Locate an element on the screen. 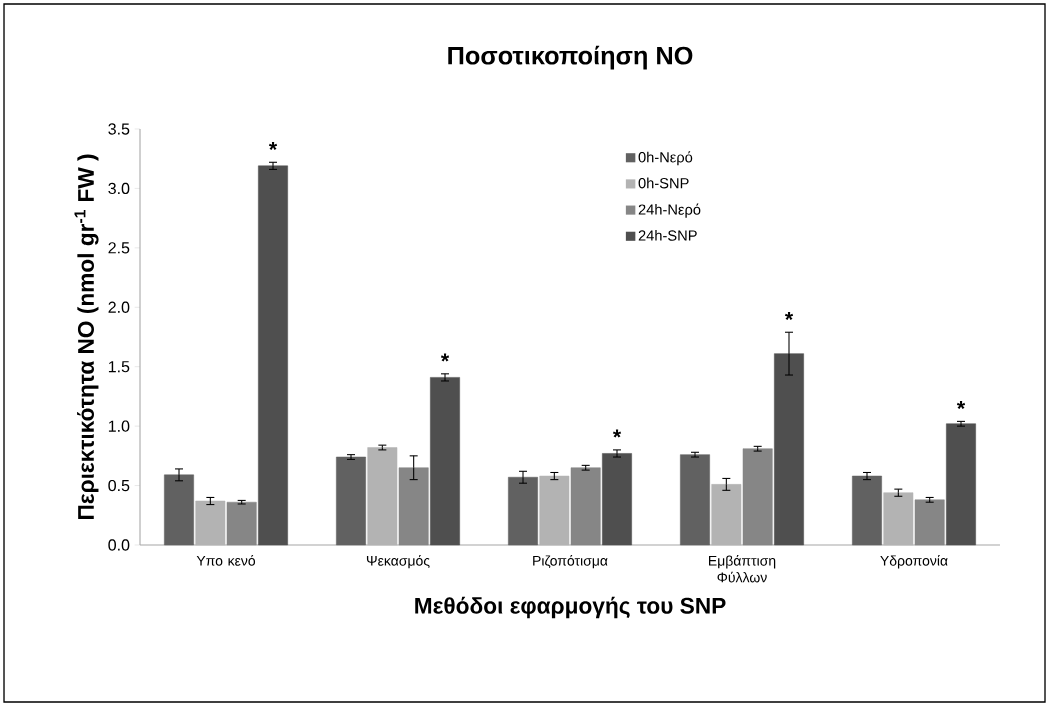  chart-title: Ποσοτικοποίηση NO is located at coordinates (570, 57).